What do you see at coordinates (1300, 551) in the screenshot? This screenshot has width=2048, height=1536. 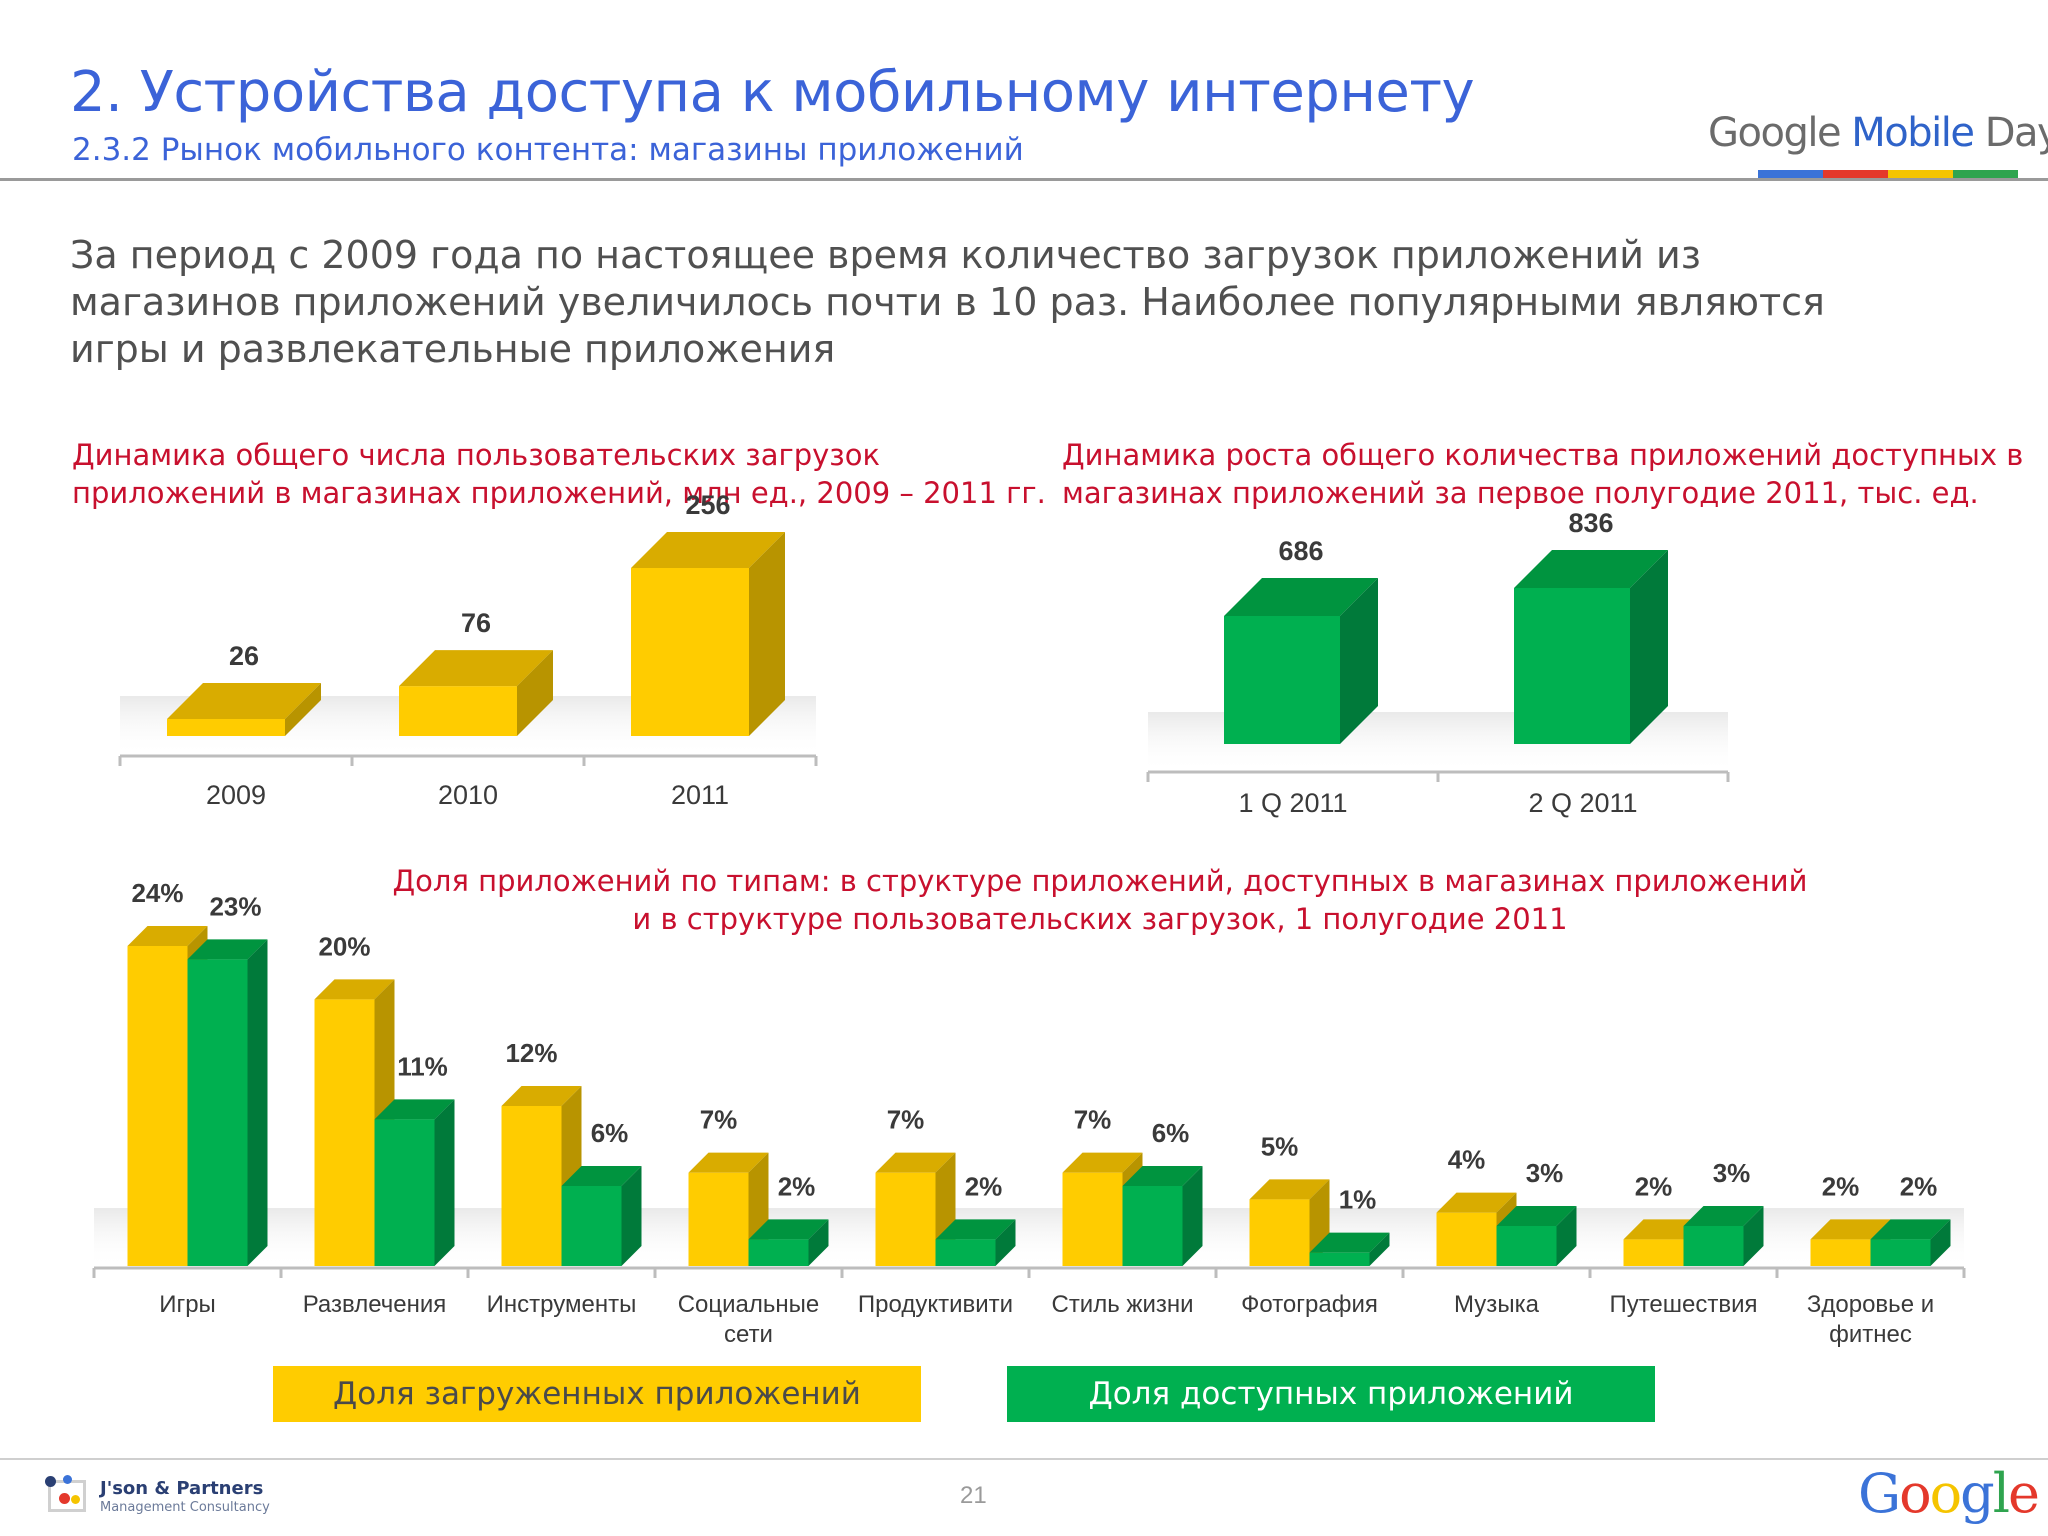 I see `chart2-value-label: 686` at bounding box center [1300, 551].